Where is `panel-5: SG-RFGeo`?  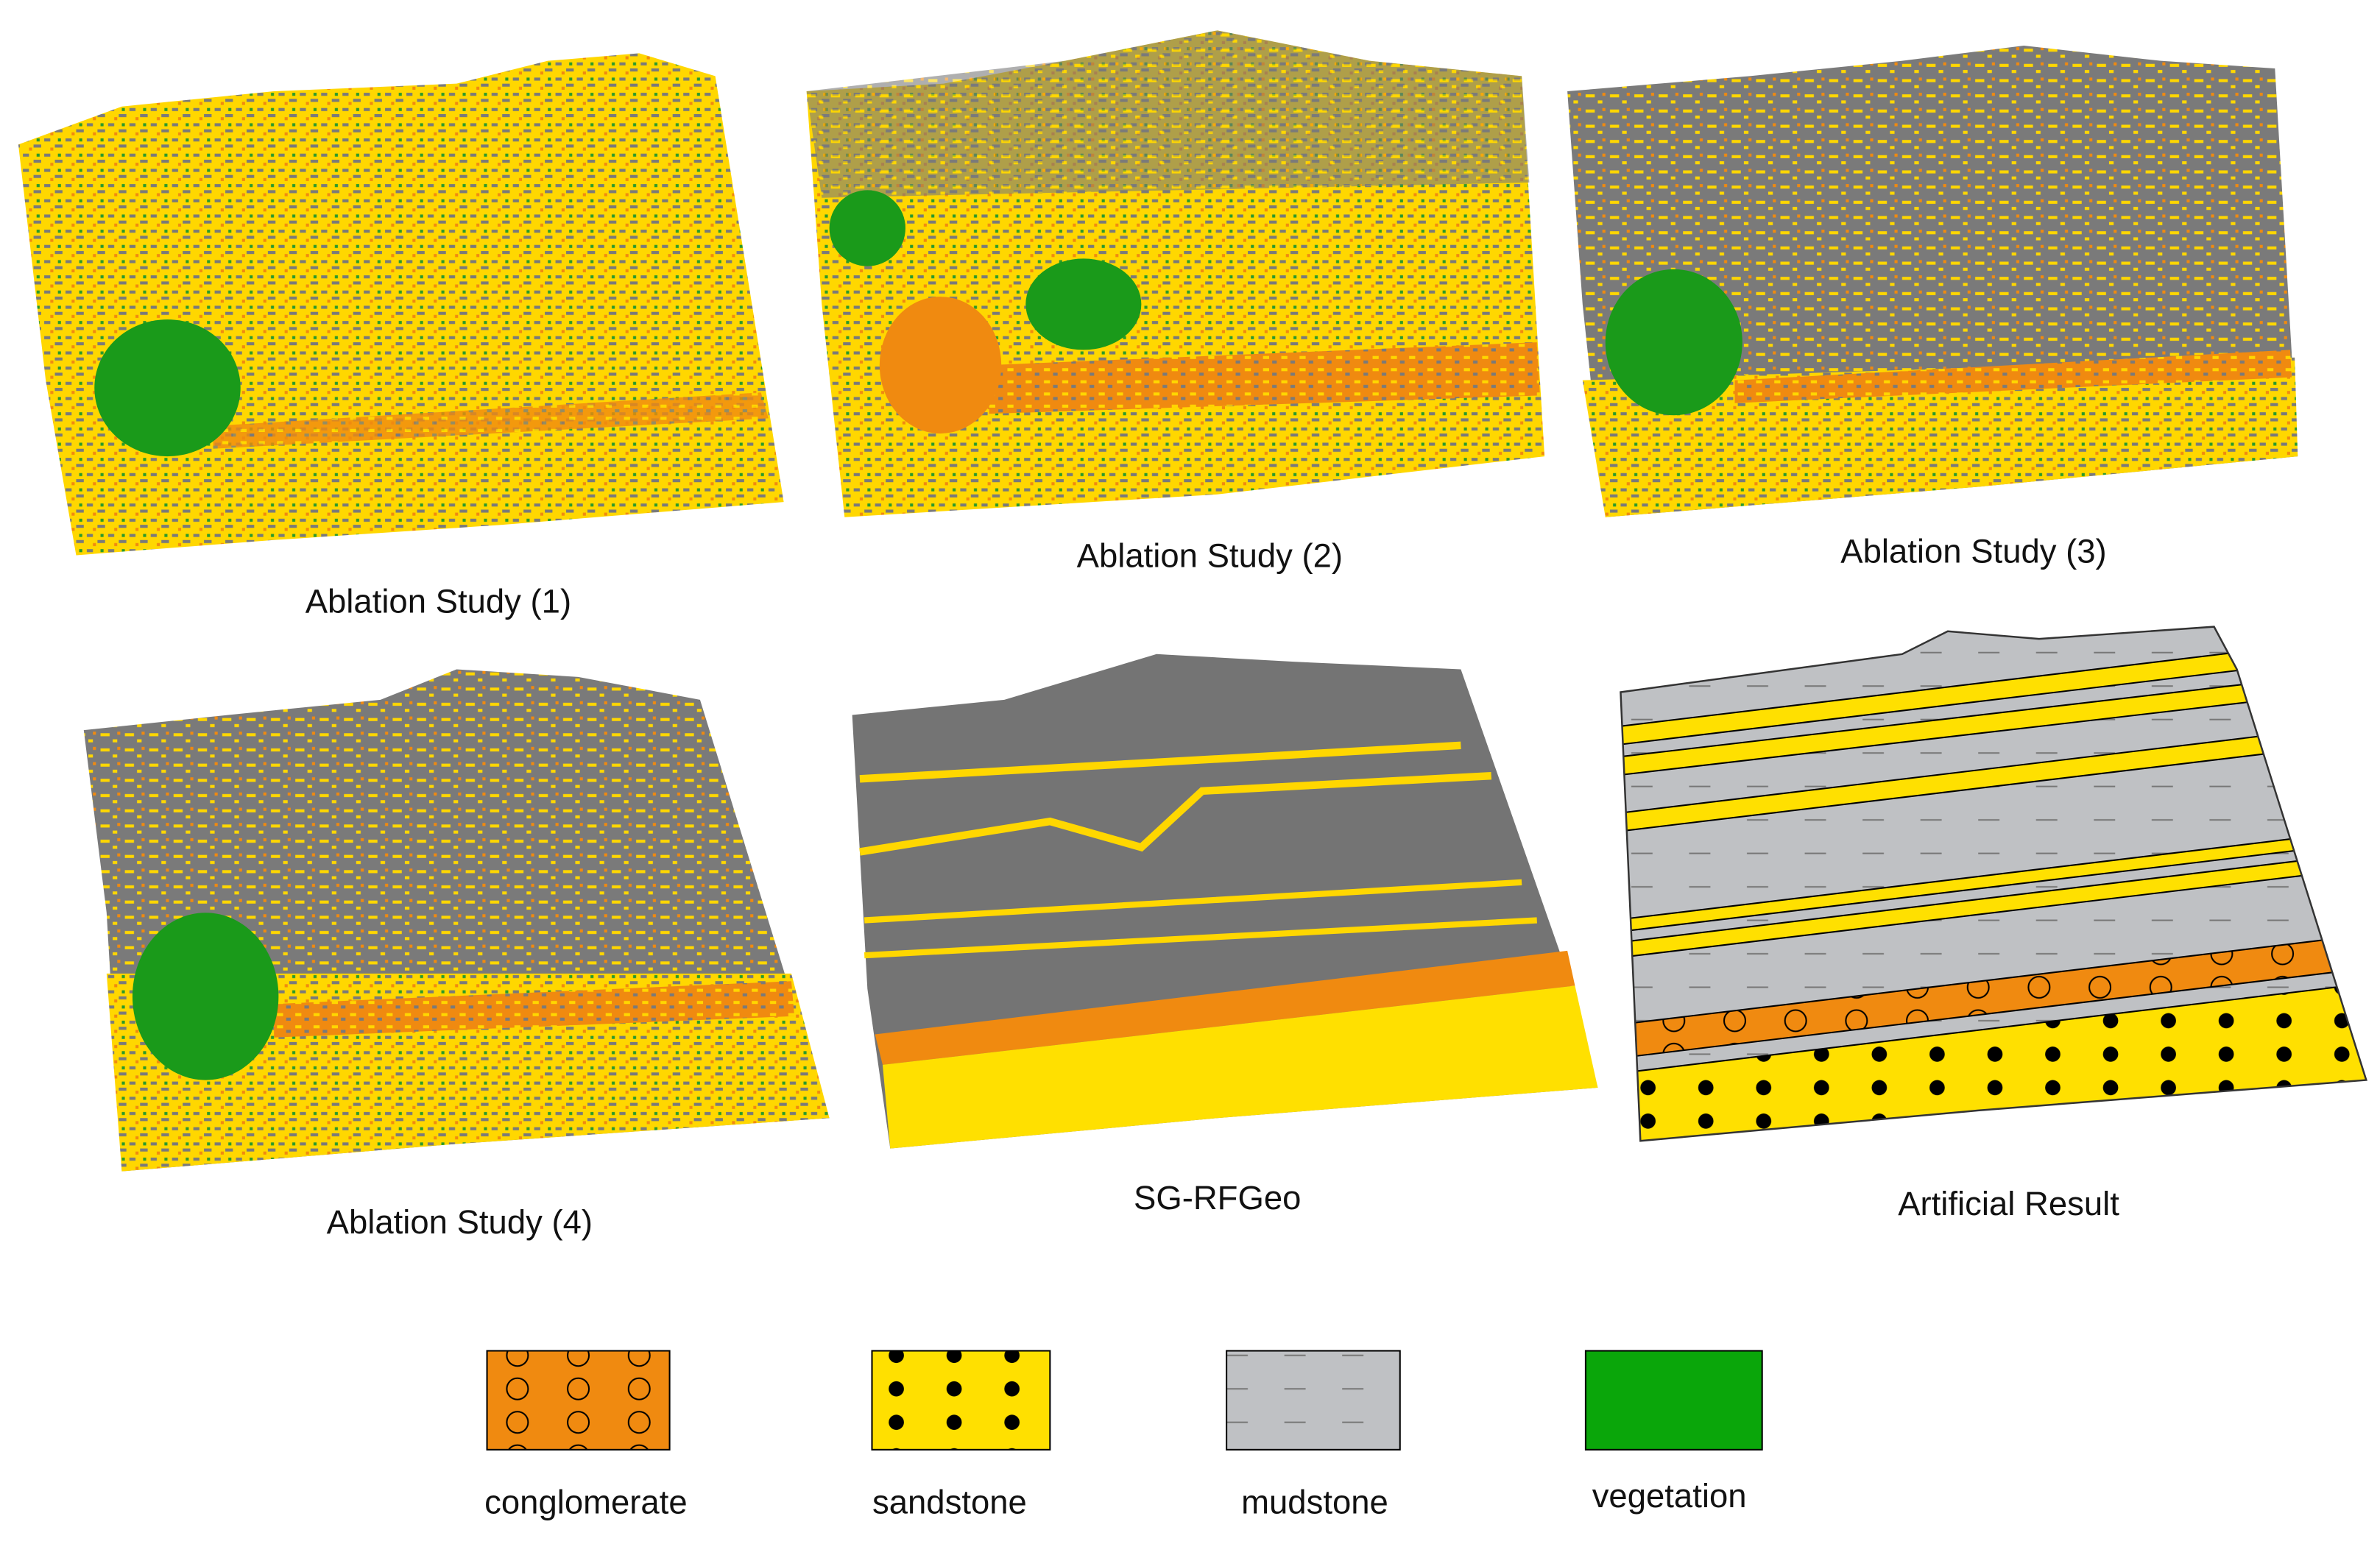
panel-5: SG-RFGeo is located at coordinates (1225, 935).